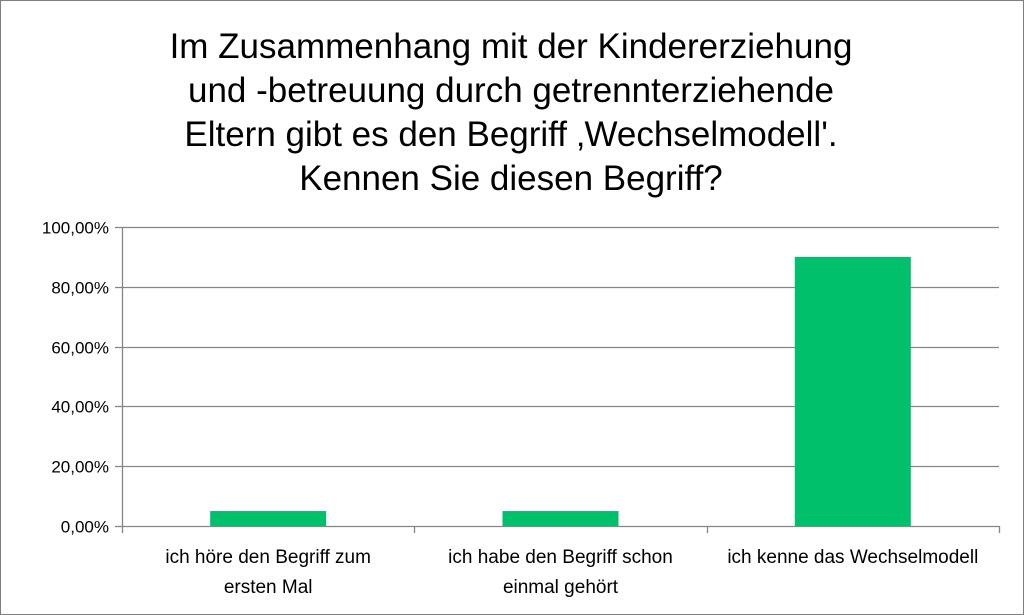 Image resolution: width=1024 pixels, height=615 pixels. I want to click on y-tick-label: 40,00%, so click(80, 407).